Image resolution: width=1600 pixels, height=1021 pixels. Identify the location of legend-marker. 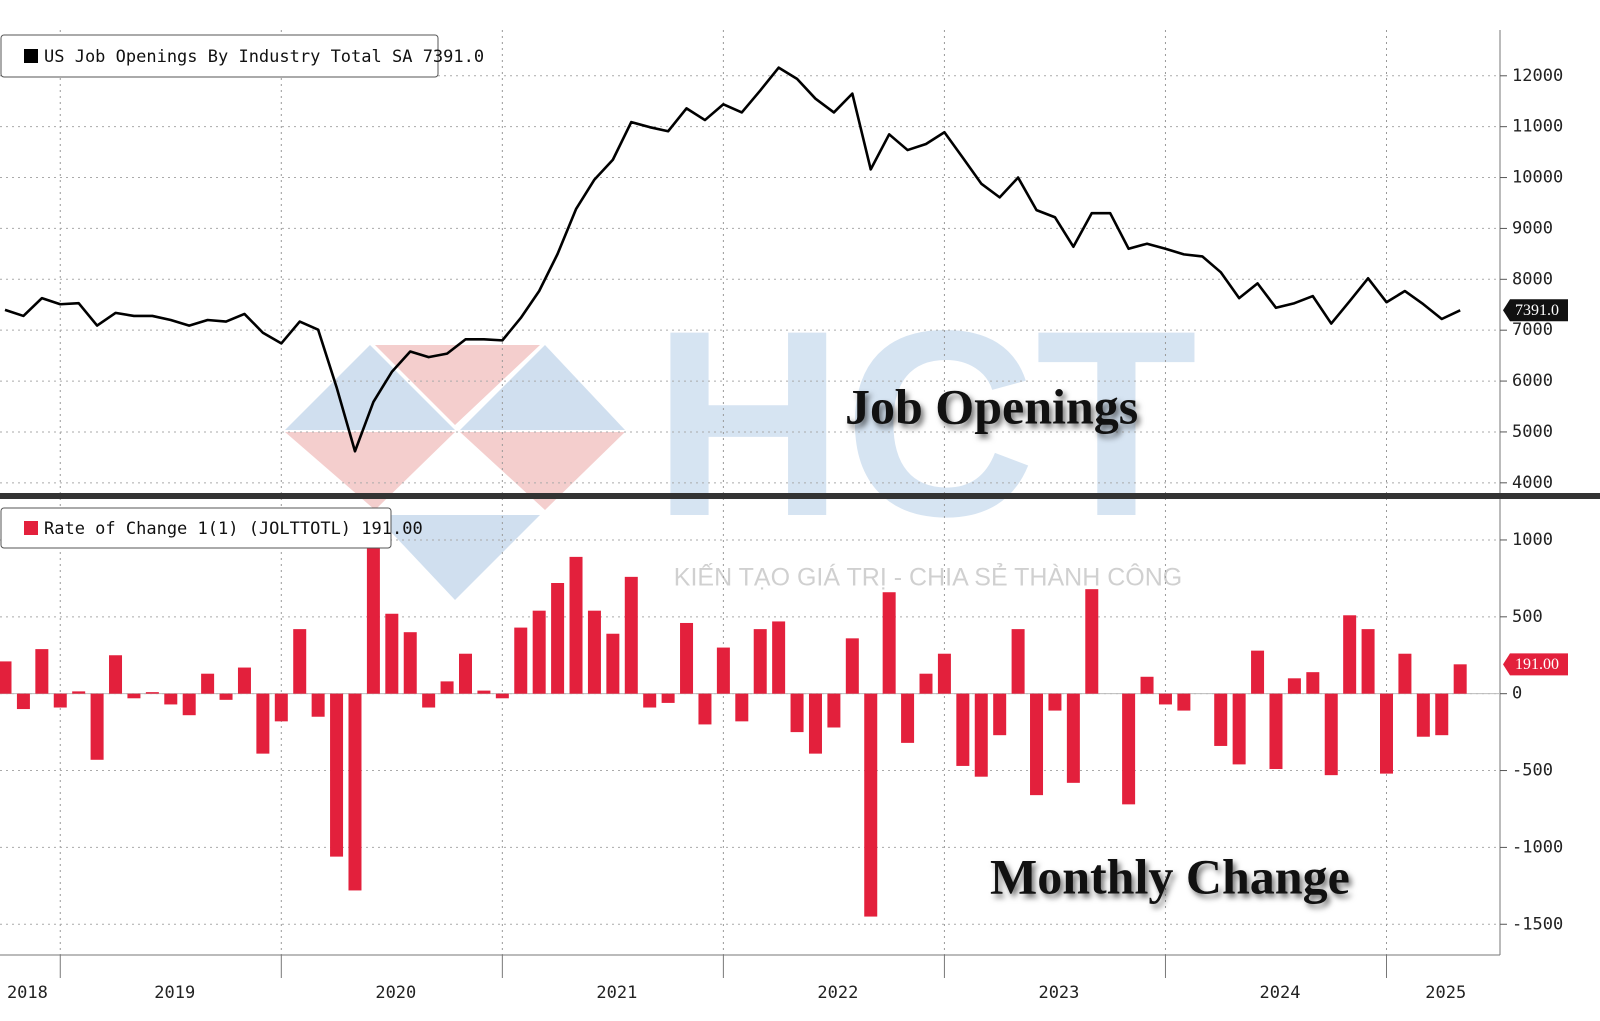
(31, 528).